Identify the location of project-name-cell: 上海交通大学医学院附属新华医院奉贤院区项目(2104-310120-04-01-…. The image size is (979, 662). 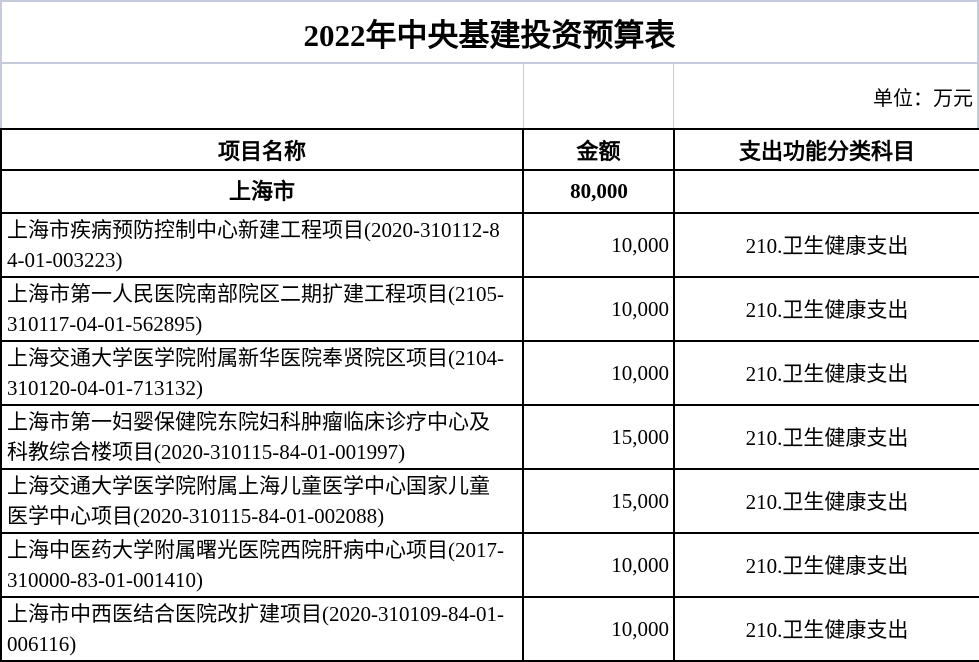
(262, 373).